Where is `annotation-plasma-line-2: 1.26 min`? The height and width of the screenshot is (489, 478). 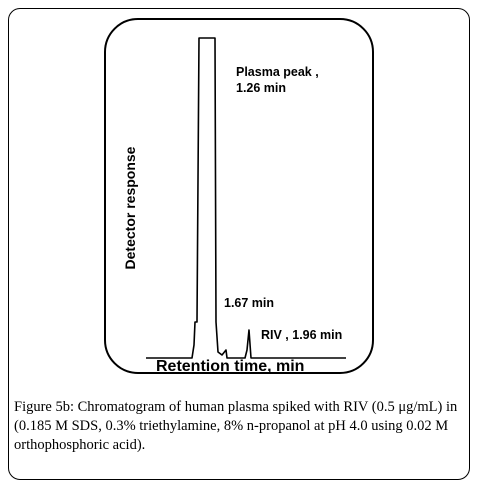 annotation-plasma-line-2: 1.26 min is located at coordinates (261, 88).